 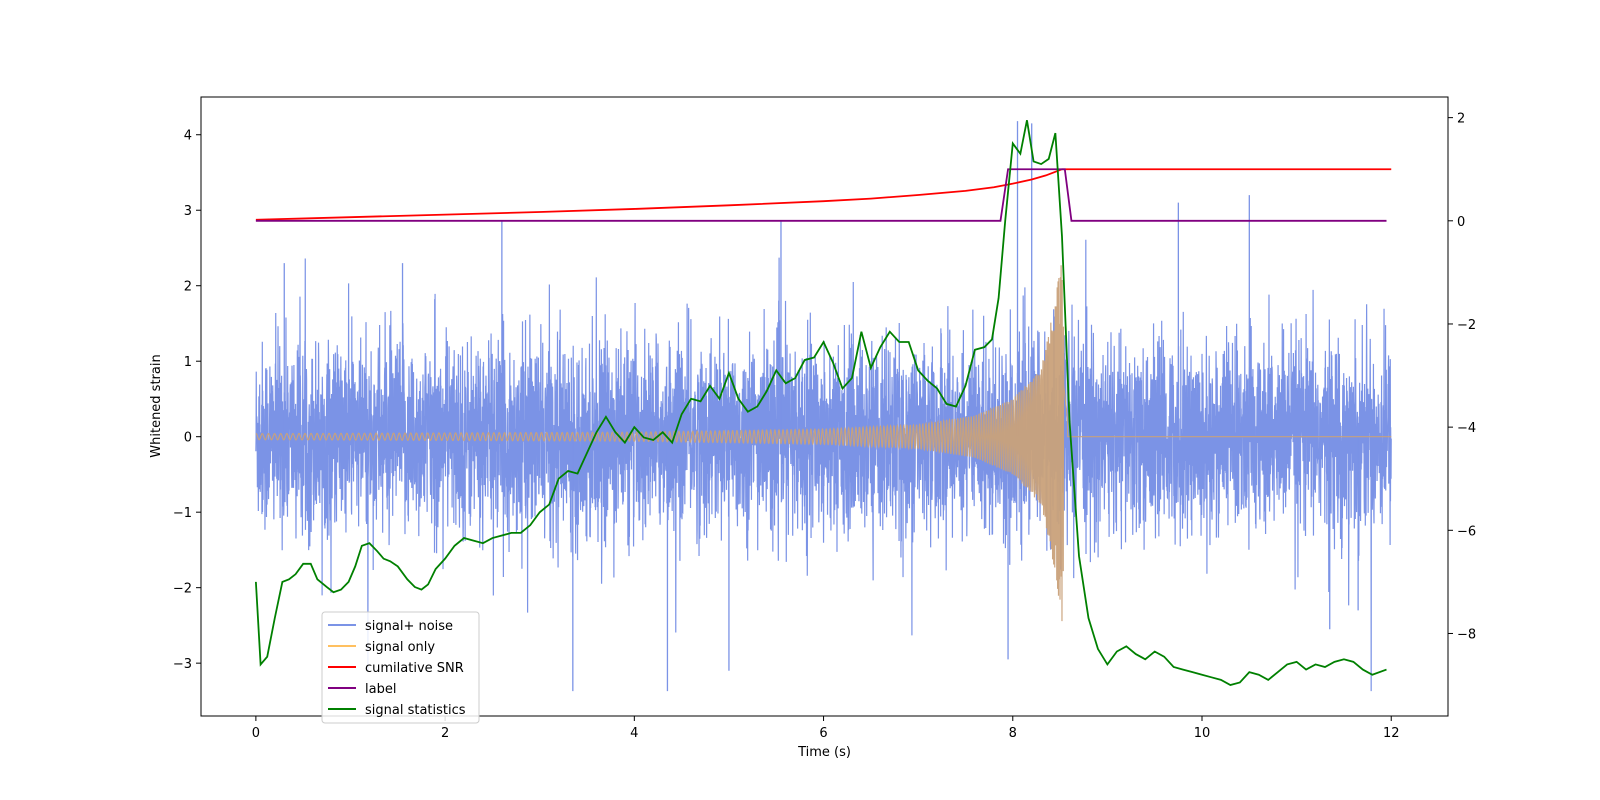 I want to click on x-tick-label: 8, so click(x=1013, y=733).